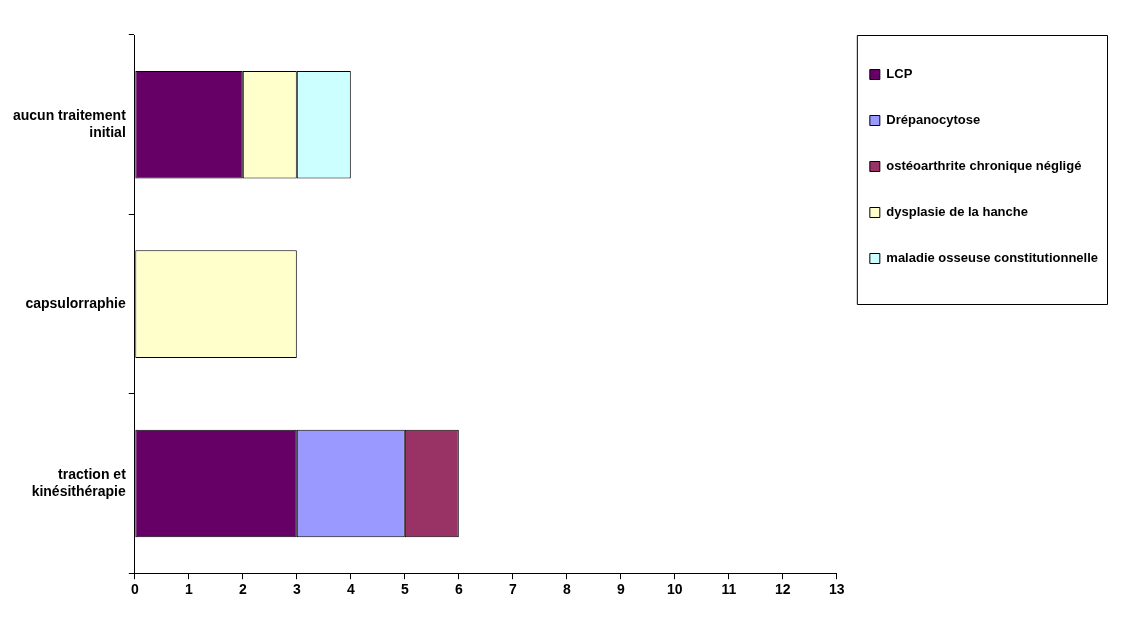 The image size is (1122, 622). I want to click on x-tick-label: 2, so click(242, 589).